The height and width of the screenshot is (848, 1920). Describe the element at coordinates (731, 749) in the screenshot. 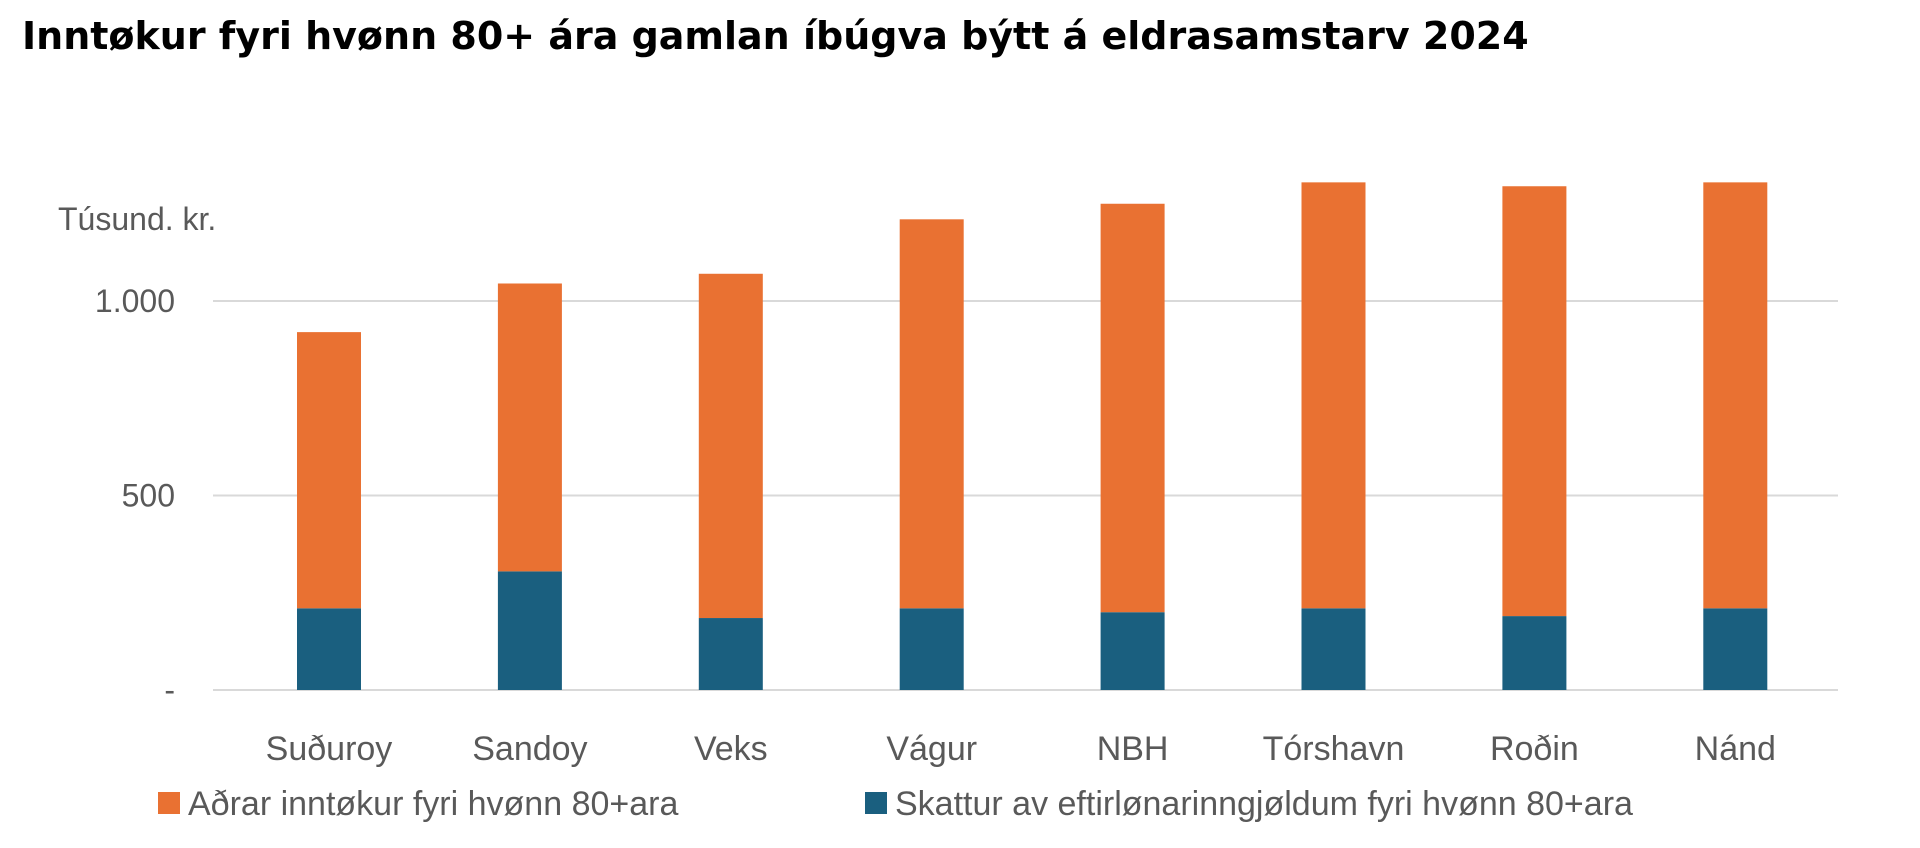

I see `x-tick-label: Veks` at that location.